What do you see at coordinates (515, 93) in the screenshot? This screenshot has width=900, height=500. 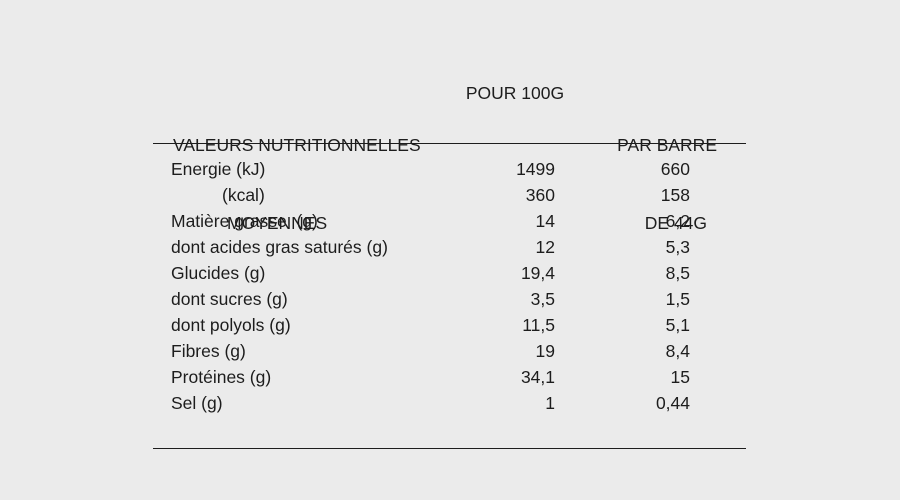 I see `header-per-100g: POUR 100G` at bounding box center [515, 93].